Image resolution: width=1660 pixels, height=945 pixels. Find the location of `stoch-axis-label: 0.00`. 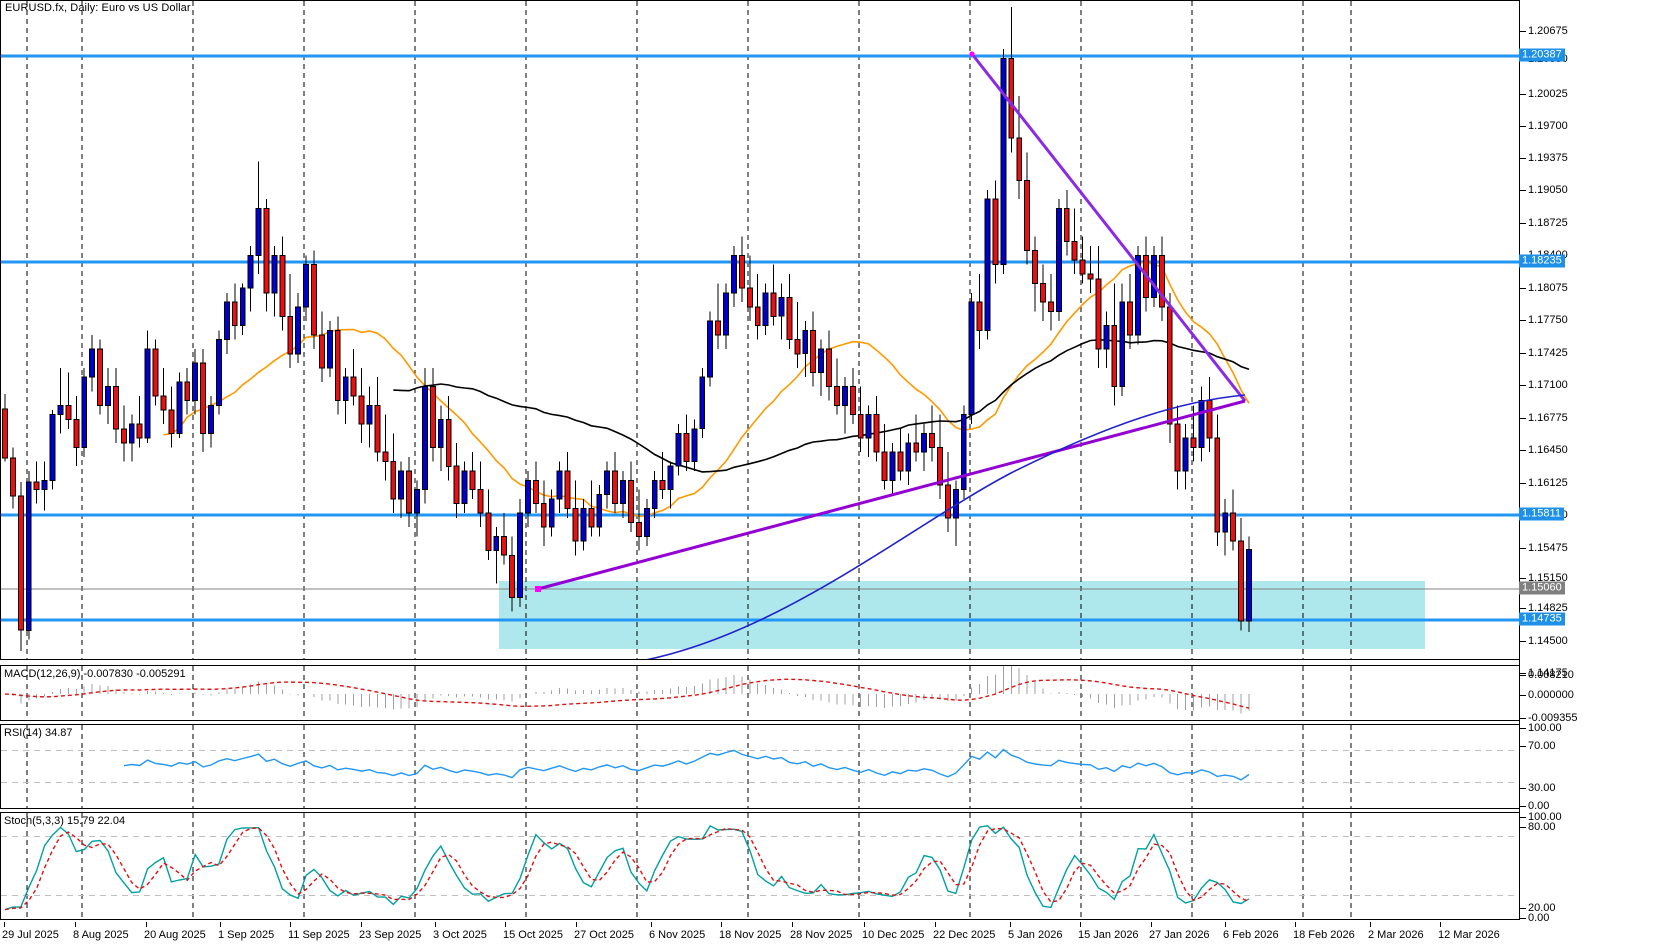

stoch-axis-label: 0.00 is located at coordinates (1539, 918).